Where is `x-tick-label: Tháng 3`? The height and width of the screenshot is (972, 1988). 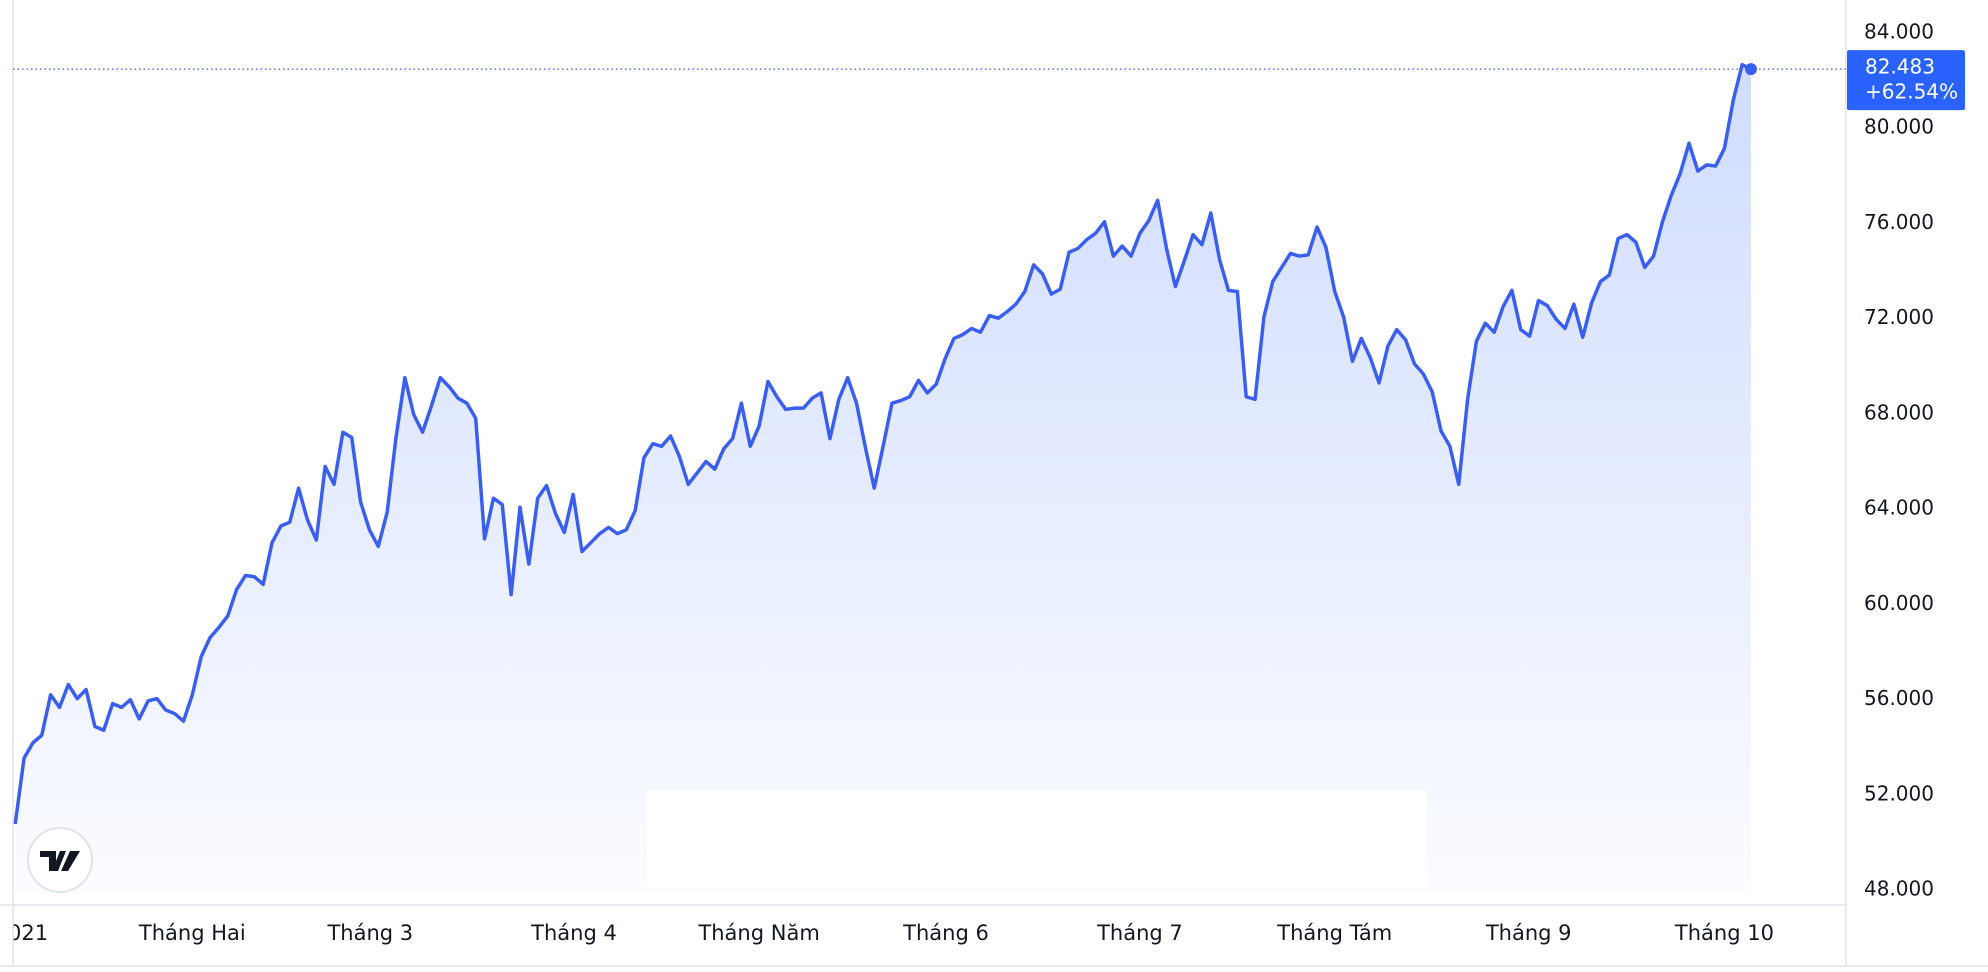
x-tick-label: Tháng 3 is located at coordinates (369, 933).